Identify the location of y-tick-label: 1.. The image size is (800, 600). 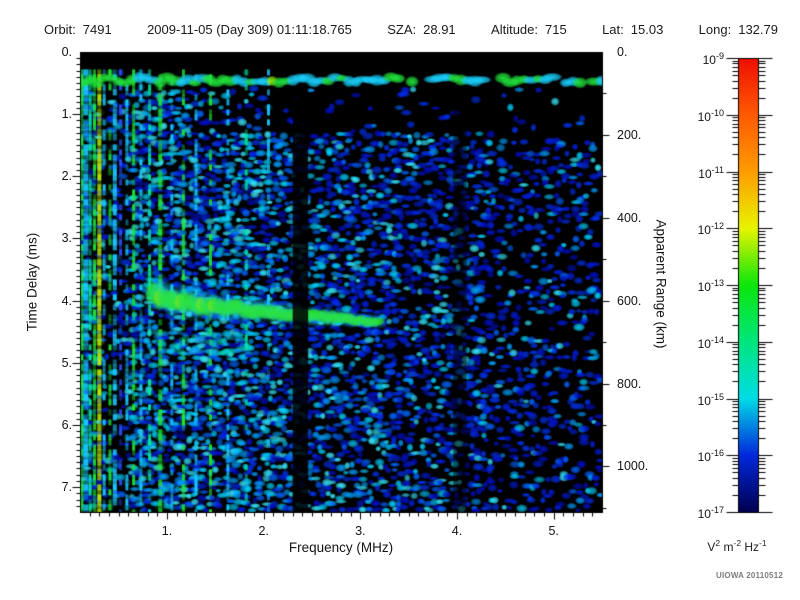
(66, 114).